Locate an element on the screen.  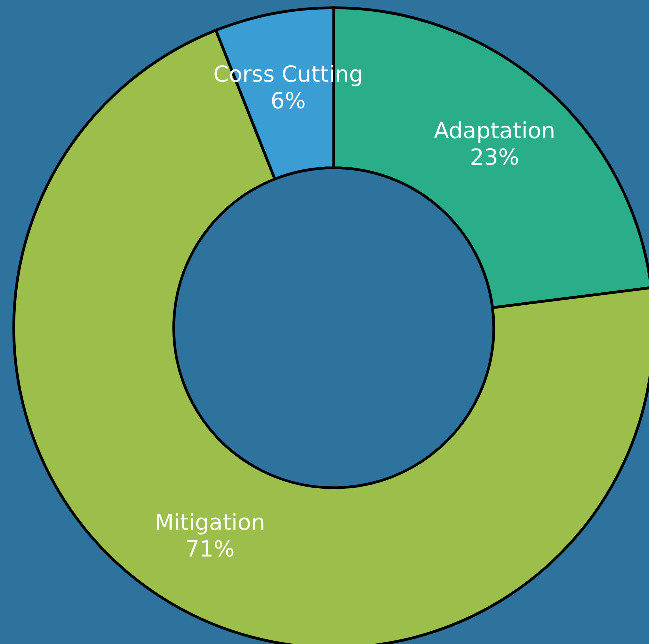
data-label: 23% is located at coordinates (495, 157).